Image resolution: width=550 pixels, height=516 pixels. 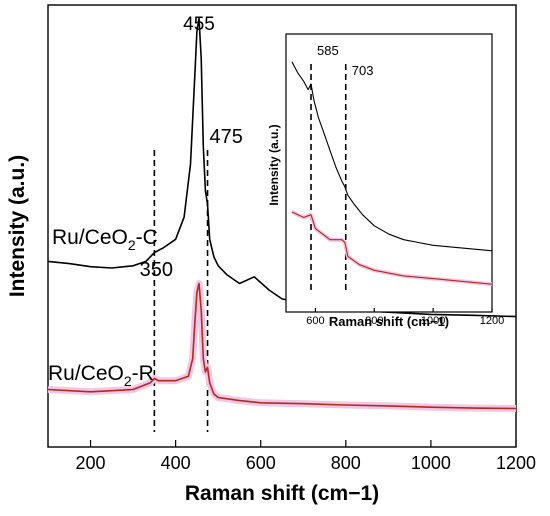 I want to click on peak-annotation-455: 455, so click(x=199, y=24).